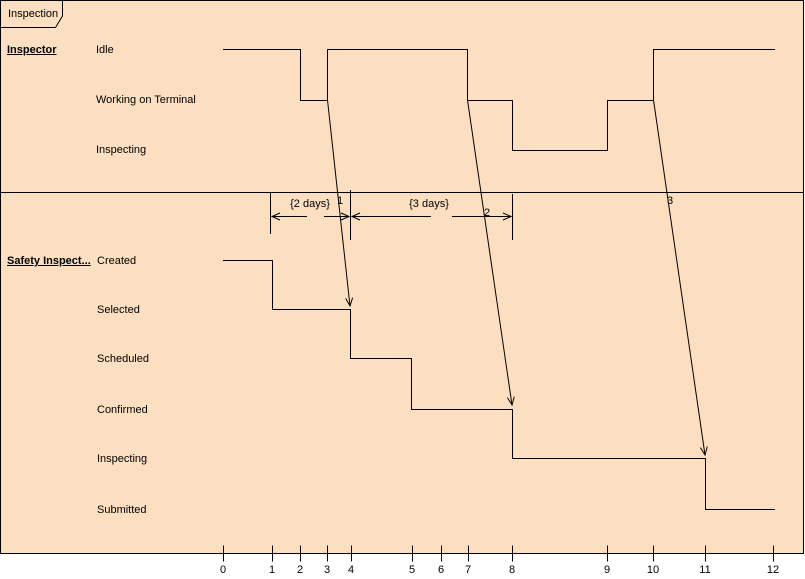 The width and height of the screenshot is (805, 579). Describe the element at coordinates (487, 213) in the screenshot. I see `message-label-2: 2` at that location.